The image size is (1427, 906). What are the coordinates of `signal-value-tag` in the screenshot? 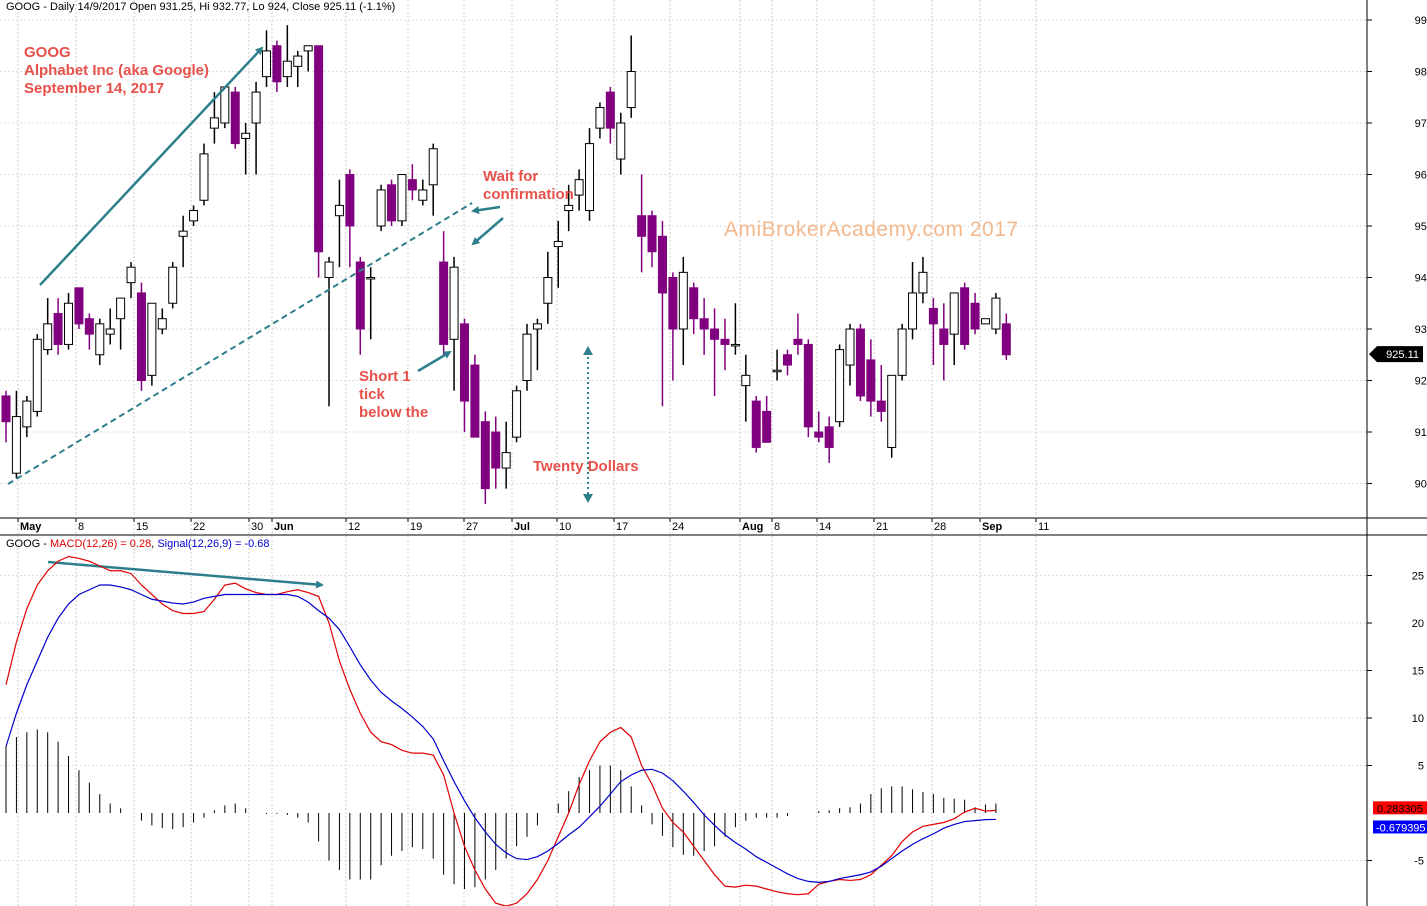 It's located at (1400, 827).